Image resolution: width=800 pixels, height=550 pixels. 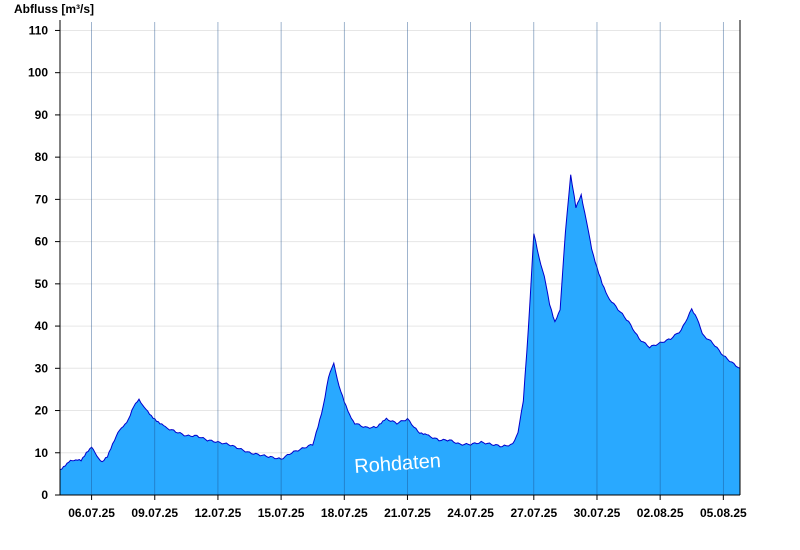 I want to click on y-axis-title: Abfluss [m³/s], so click(x=54, y=9).